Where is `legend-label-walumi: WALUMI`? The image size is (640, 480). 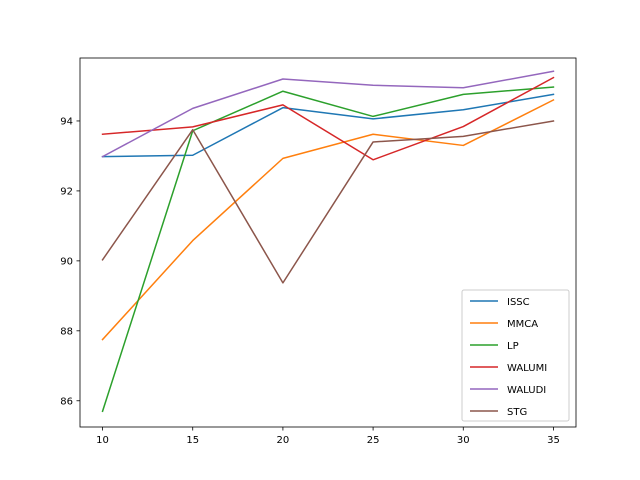
legend-label-walumi: WALUMI is located at coordinates (527, 368).